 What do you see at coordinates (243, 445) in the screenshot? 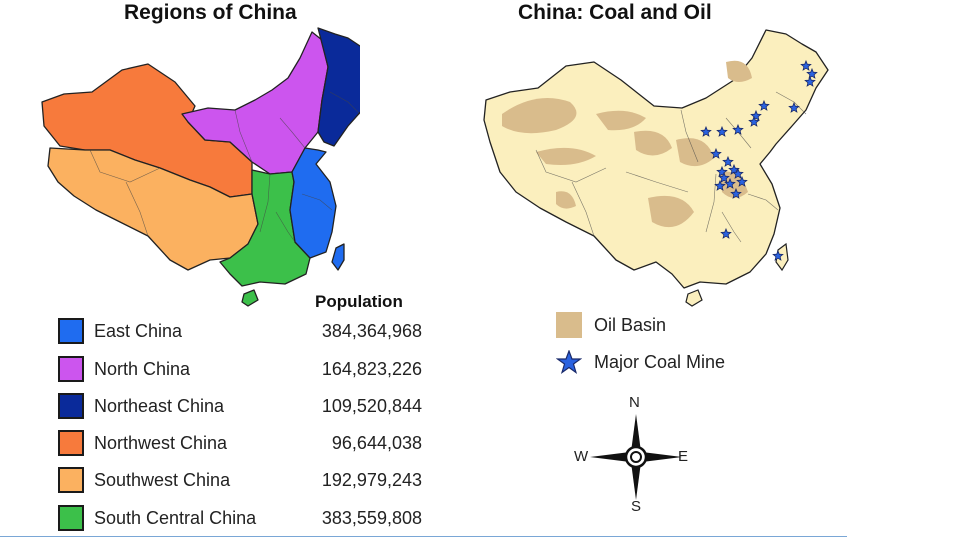
I see `region-legend-row: Northwest China 96,644,038` at bounding box center [243, 445].